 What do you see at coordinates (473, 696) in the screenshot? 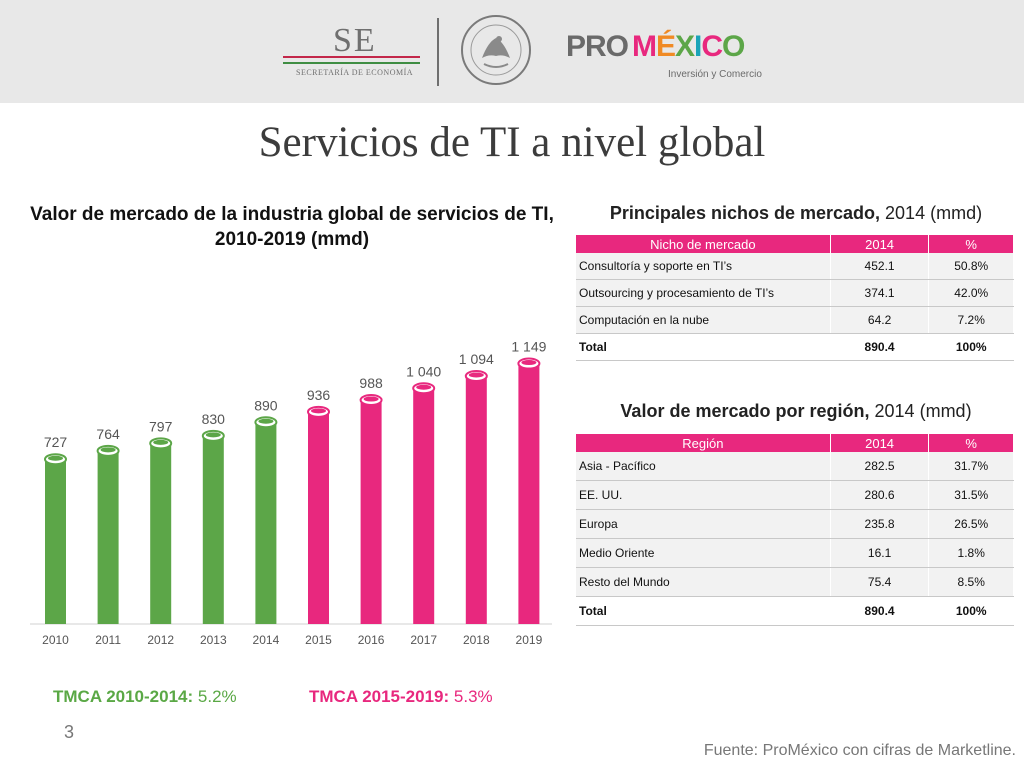
I see `tmca-value: 5.3%` at bounding box center [473, 696].